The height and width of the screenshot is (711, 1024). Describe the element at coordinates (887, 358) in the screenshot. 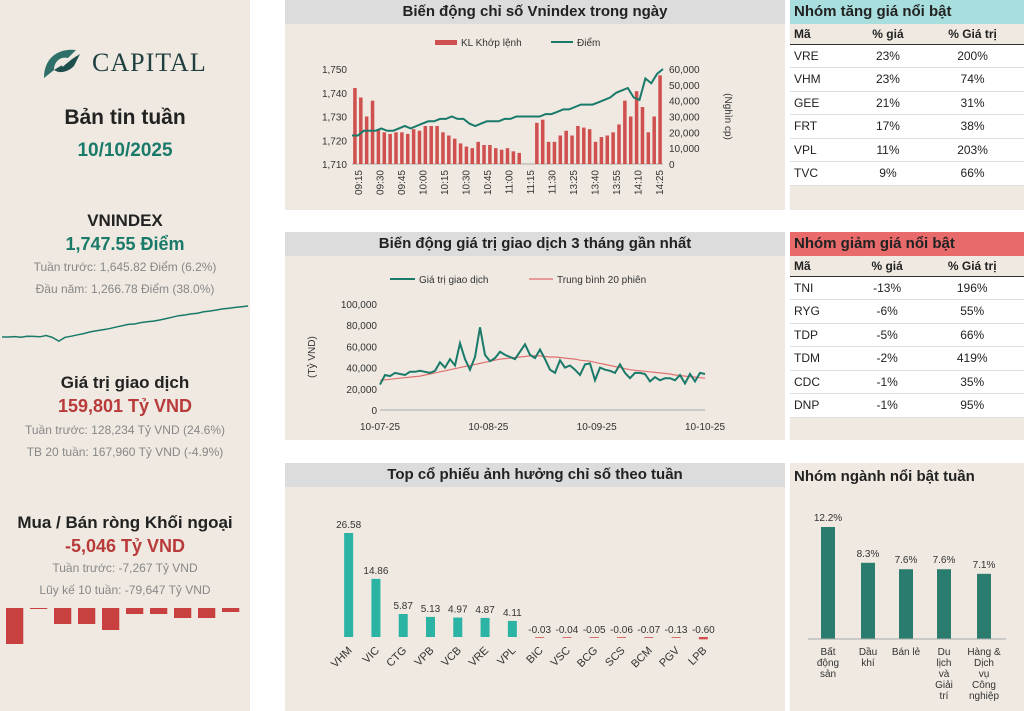

I see `table-cell: -2%` at that location.